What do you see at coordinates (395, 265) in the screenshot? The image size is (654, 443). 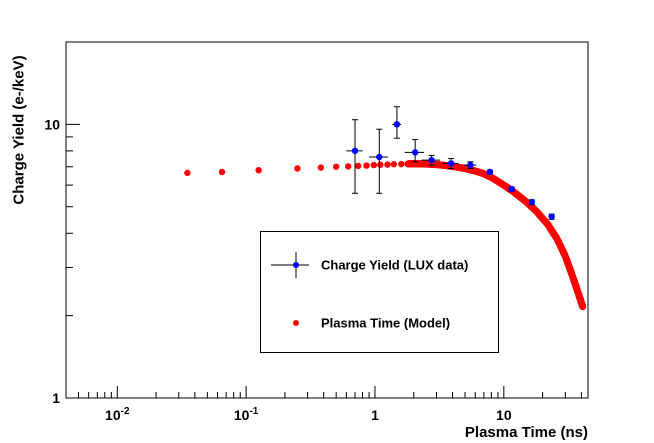 I see `legend-label-lux: Charge Yield (LUX data)` at bounding box center [395, 265].